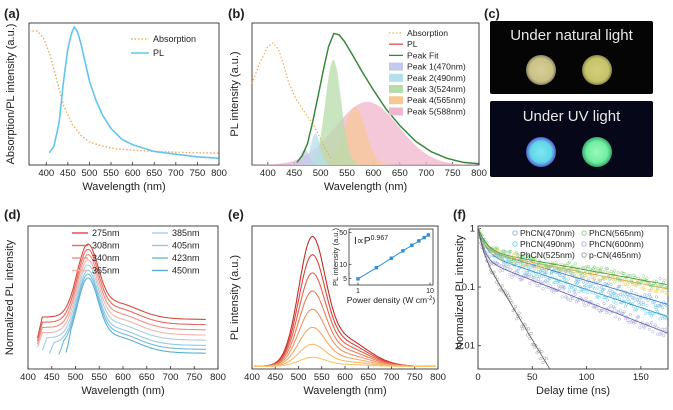 Image resolution: width=673 pixels, height=410 pixels. What do you see at coordinates (343, 265) in the screenshot?
I see `inset-y-tick-label: 10` at bounding box center [343, 265].